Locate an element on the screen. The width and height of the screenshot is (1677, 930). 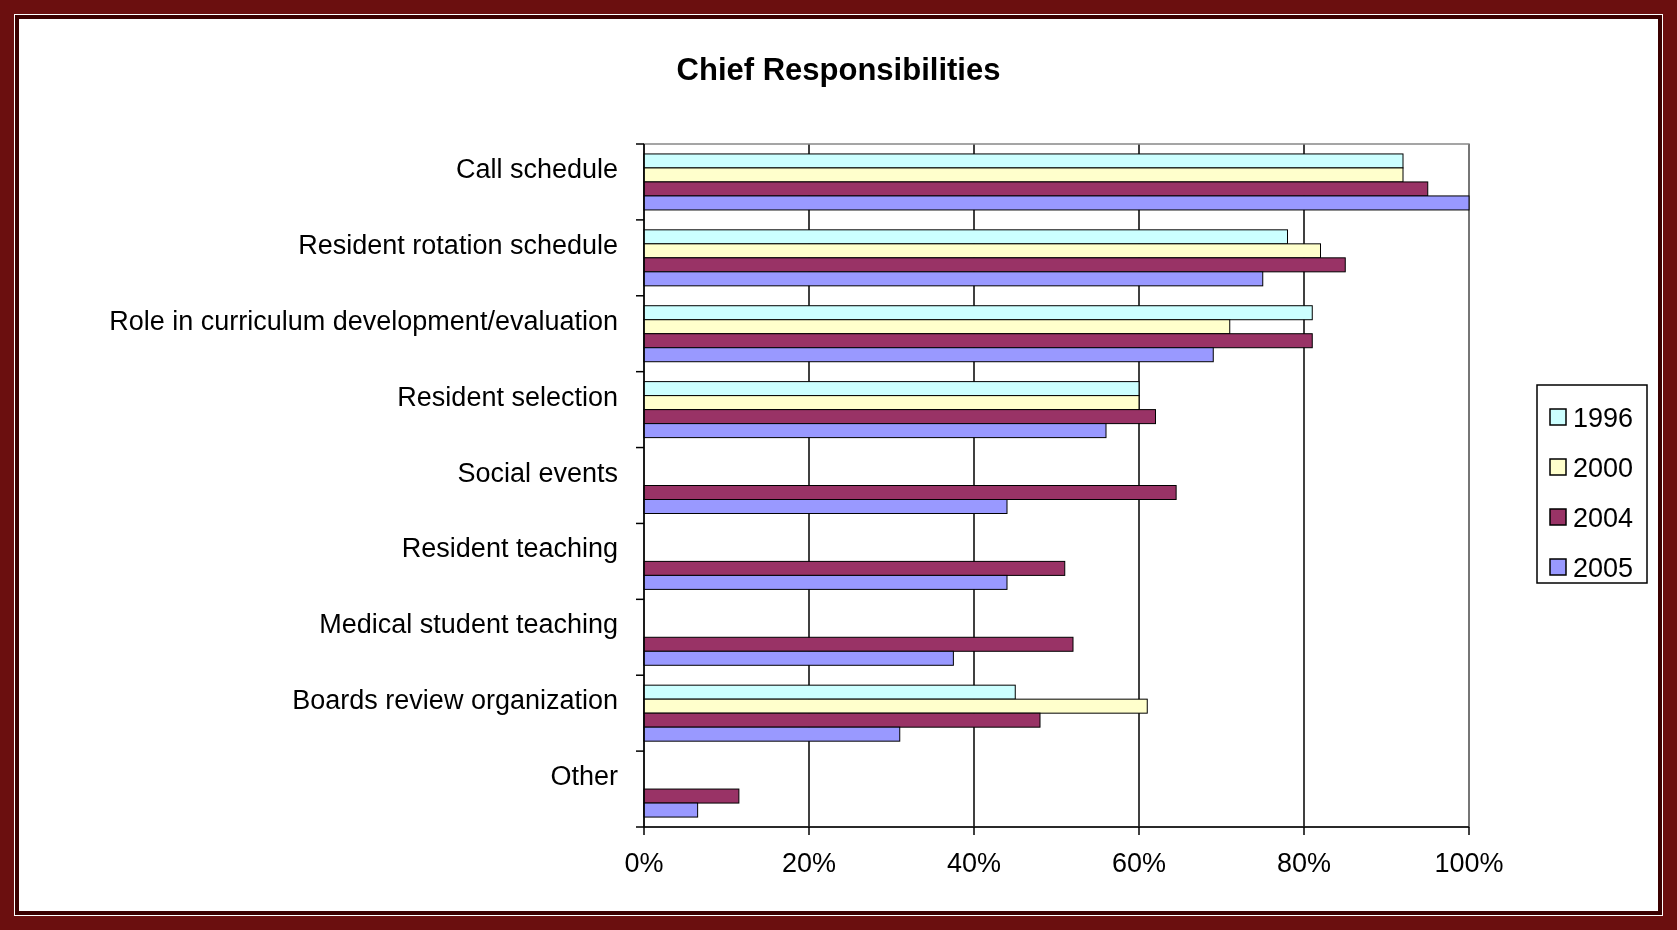
y-tick-label: Role in curriculum development/evaluation is located at coordinates (363, 320).